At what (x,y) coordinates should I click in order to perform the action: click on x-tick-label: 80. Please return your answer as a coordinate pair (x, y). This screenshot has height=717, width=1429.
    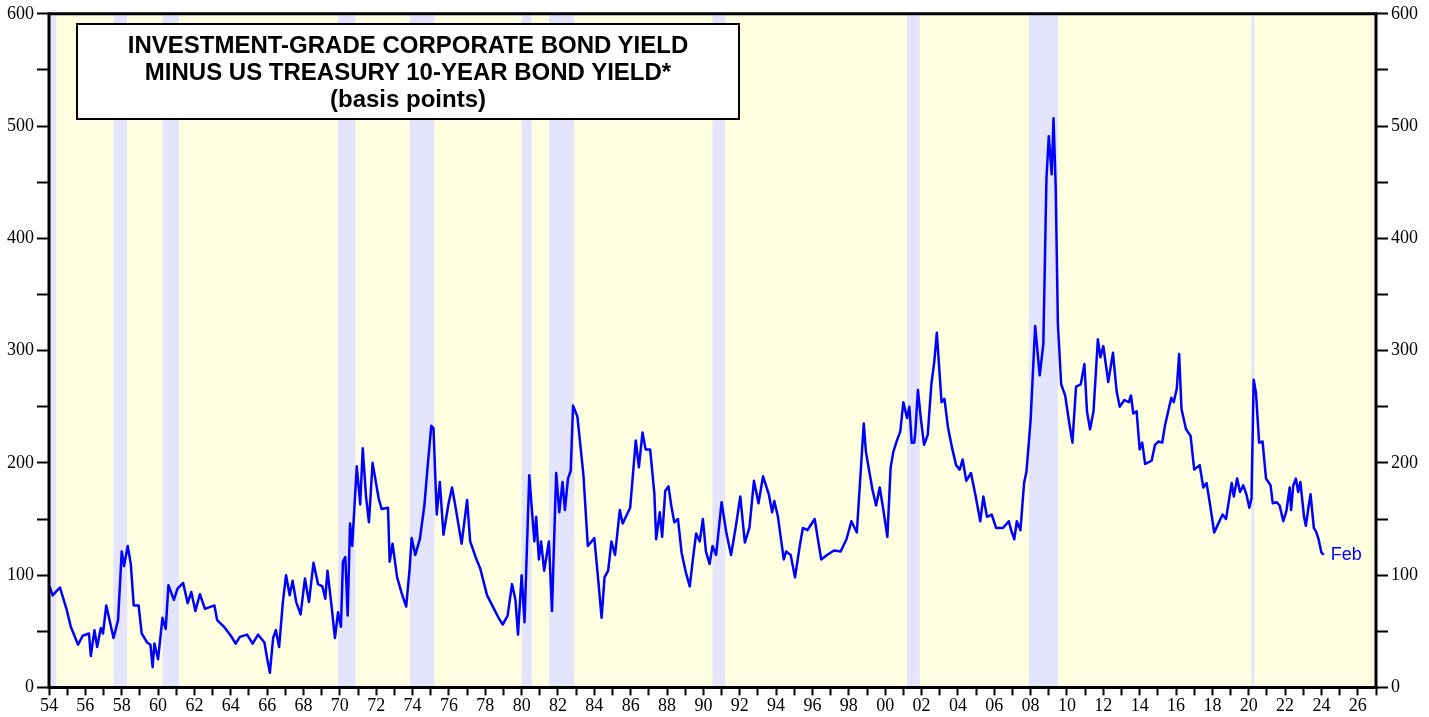
    Looking at the image, I should click on (521, 704).